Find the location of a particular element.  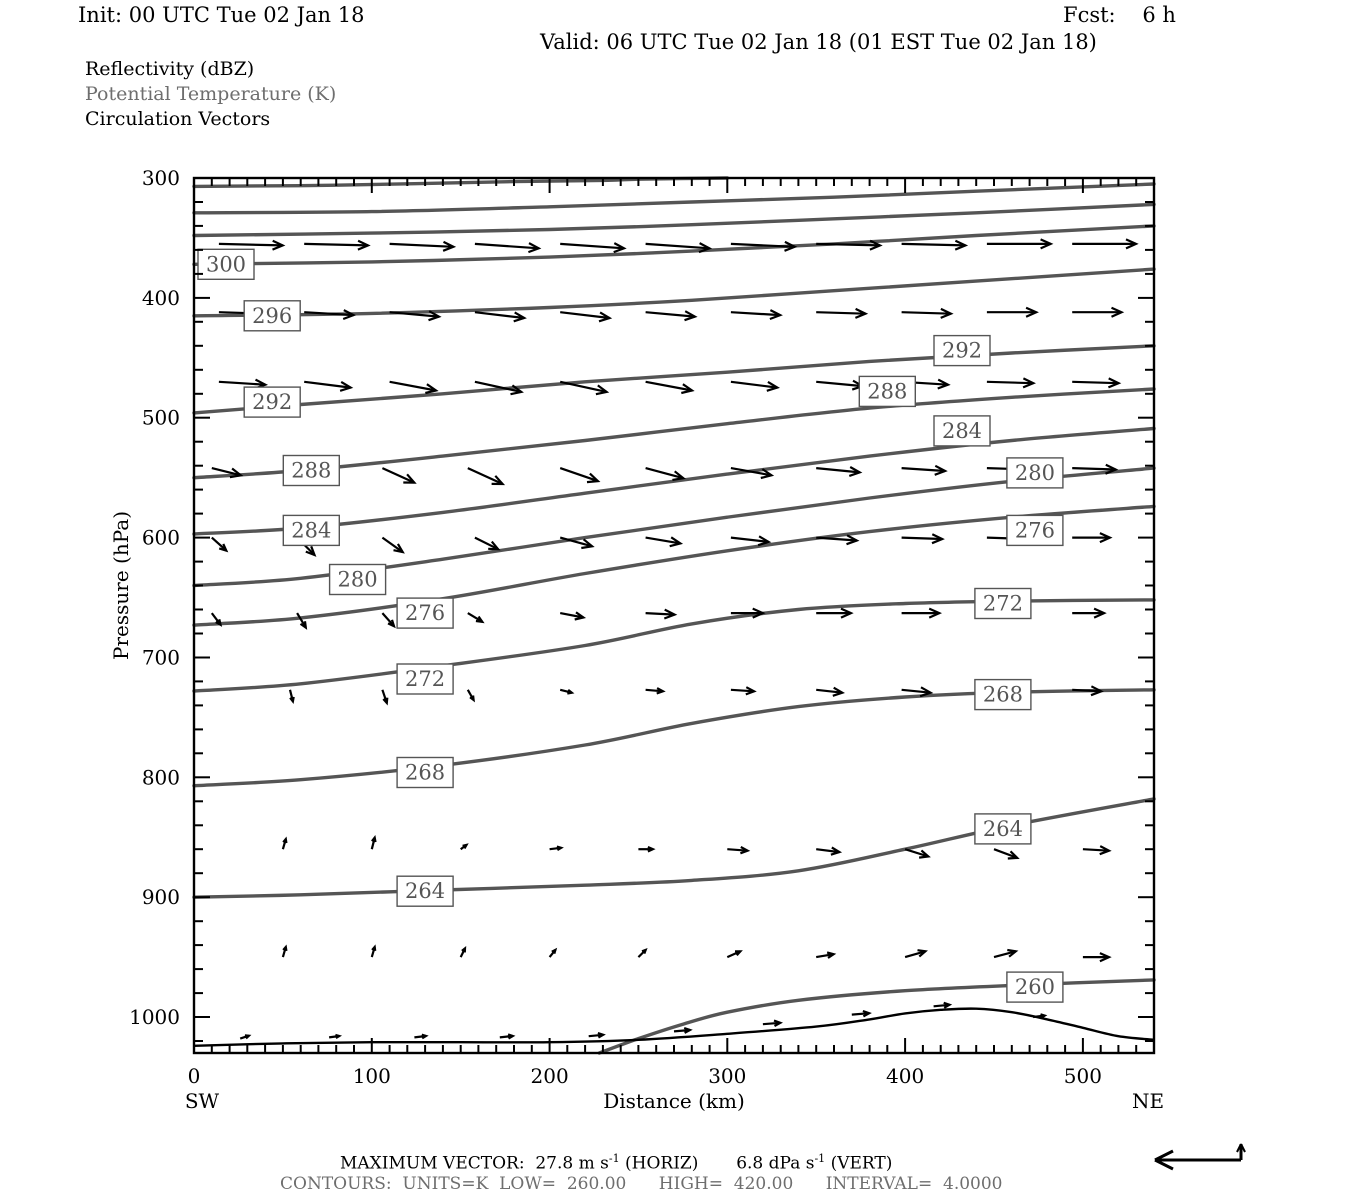

y-axis-tick-label: 600 is located at coordinates (161, 538).